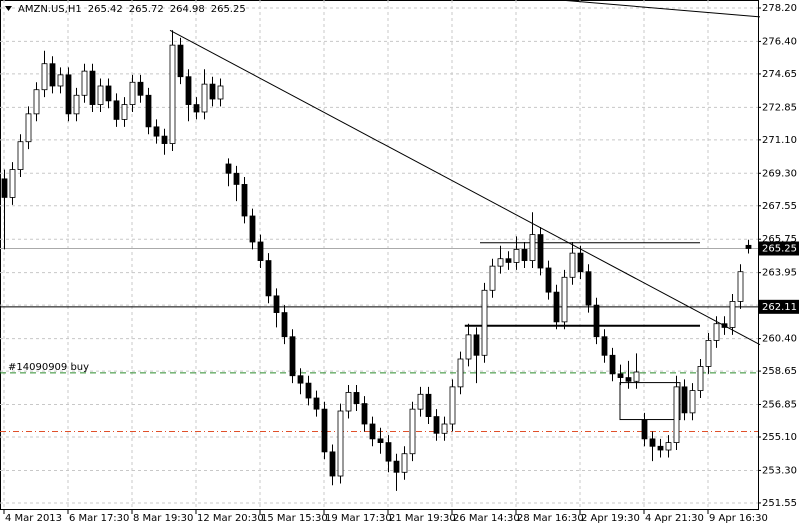 The height and width of the screenshot is (525, 800). Describe the element at coordinates (779, 173) in the screenshot. I see `y-tick-label: 269.30` at that location.